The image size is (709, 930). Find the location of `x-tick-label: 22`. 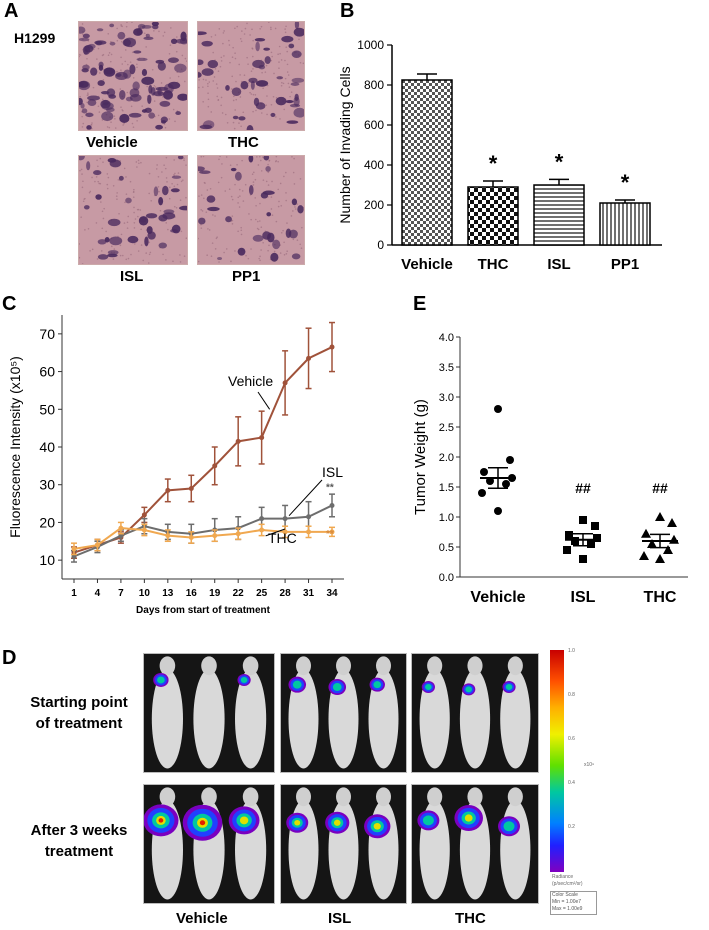

x-tick-label: 22 is located at coordinates (239, 593).